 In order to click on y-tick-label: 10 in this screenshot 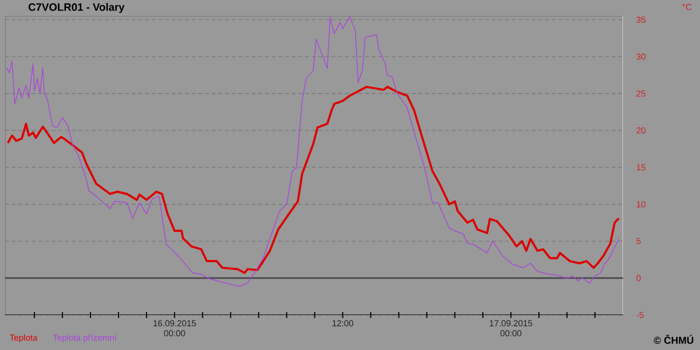, I will do `click(641, 204)`.